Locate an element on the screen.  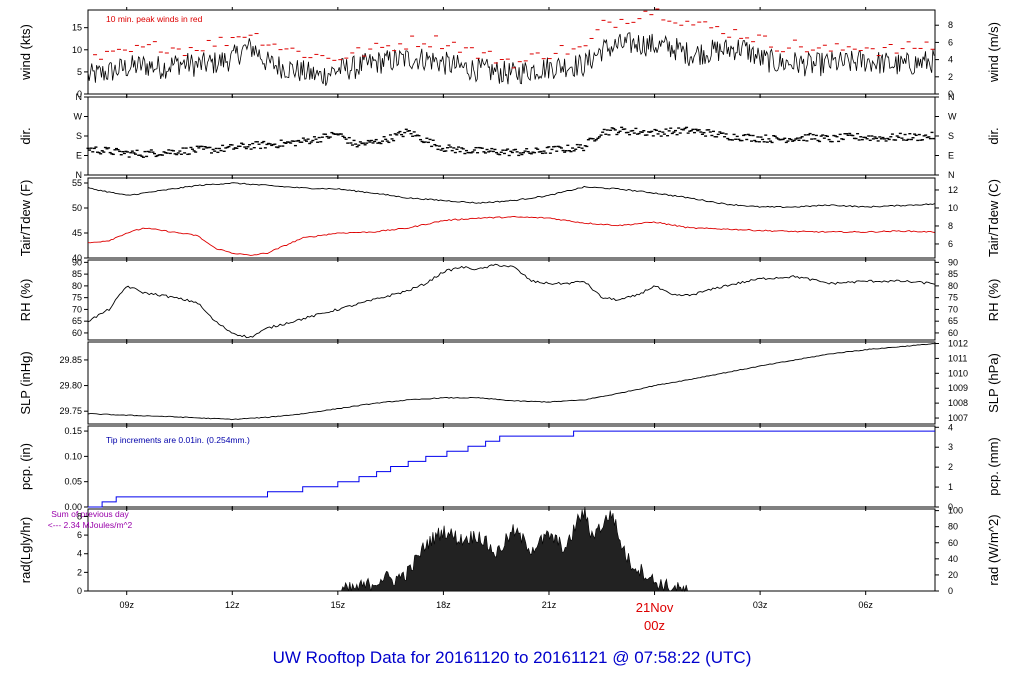
panel-tair-left-tick-label: 45 is located at coordinates (77, 233).